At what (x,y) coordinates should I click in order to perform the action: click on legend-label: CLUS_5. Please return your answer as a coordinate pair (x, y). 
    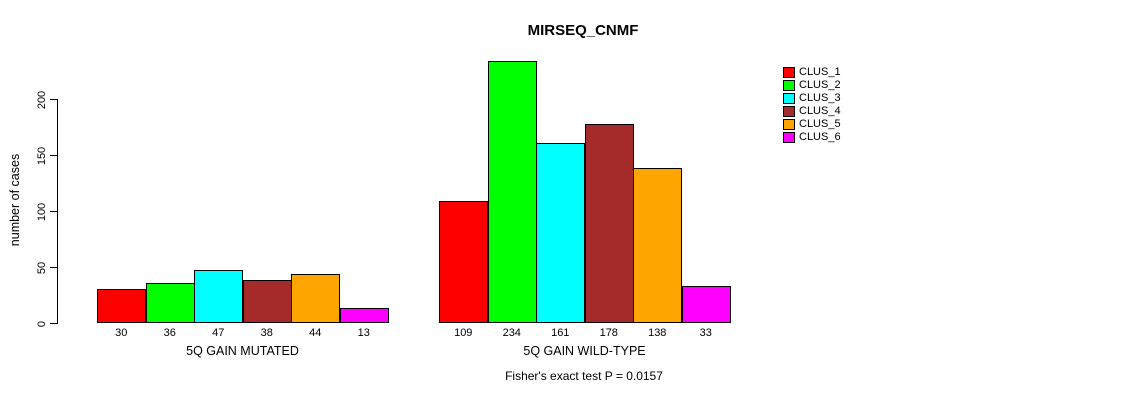
    Looking at the image, I should click on (820, 124).